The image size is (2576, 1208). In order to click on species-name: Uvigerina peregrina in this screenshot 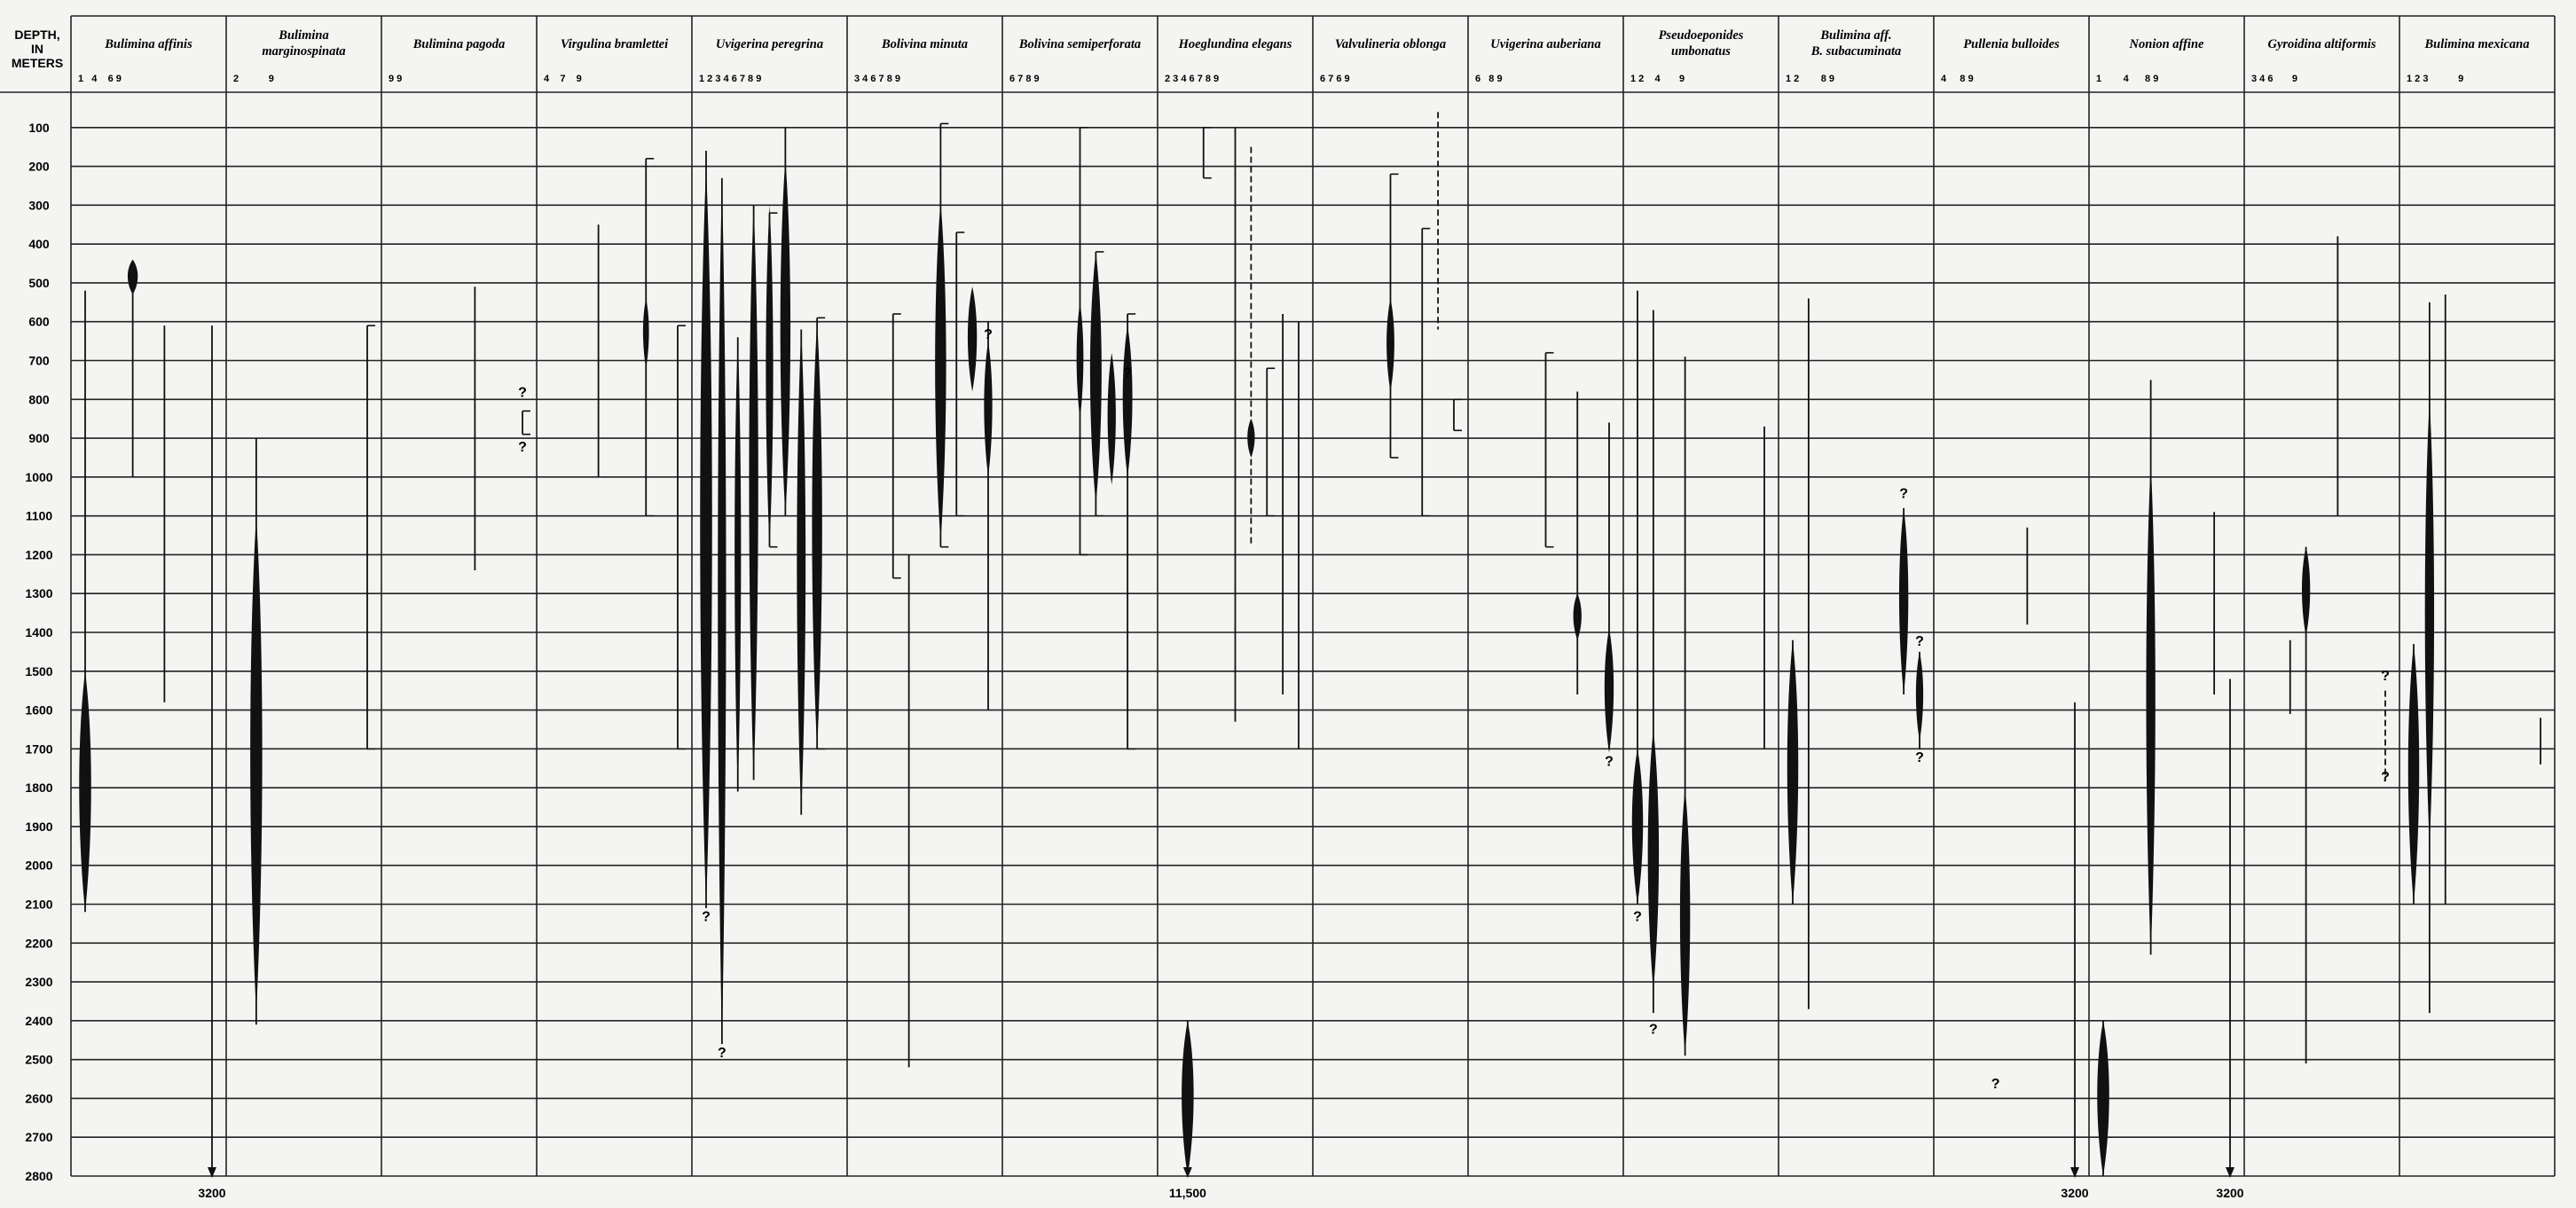, I will do `click(769, 44)`.